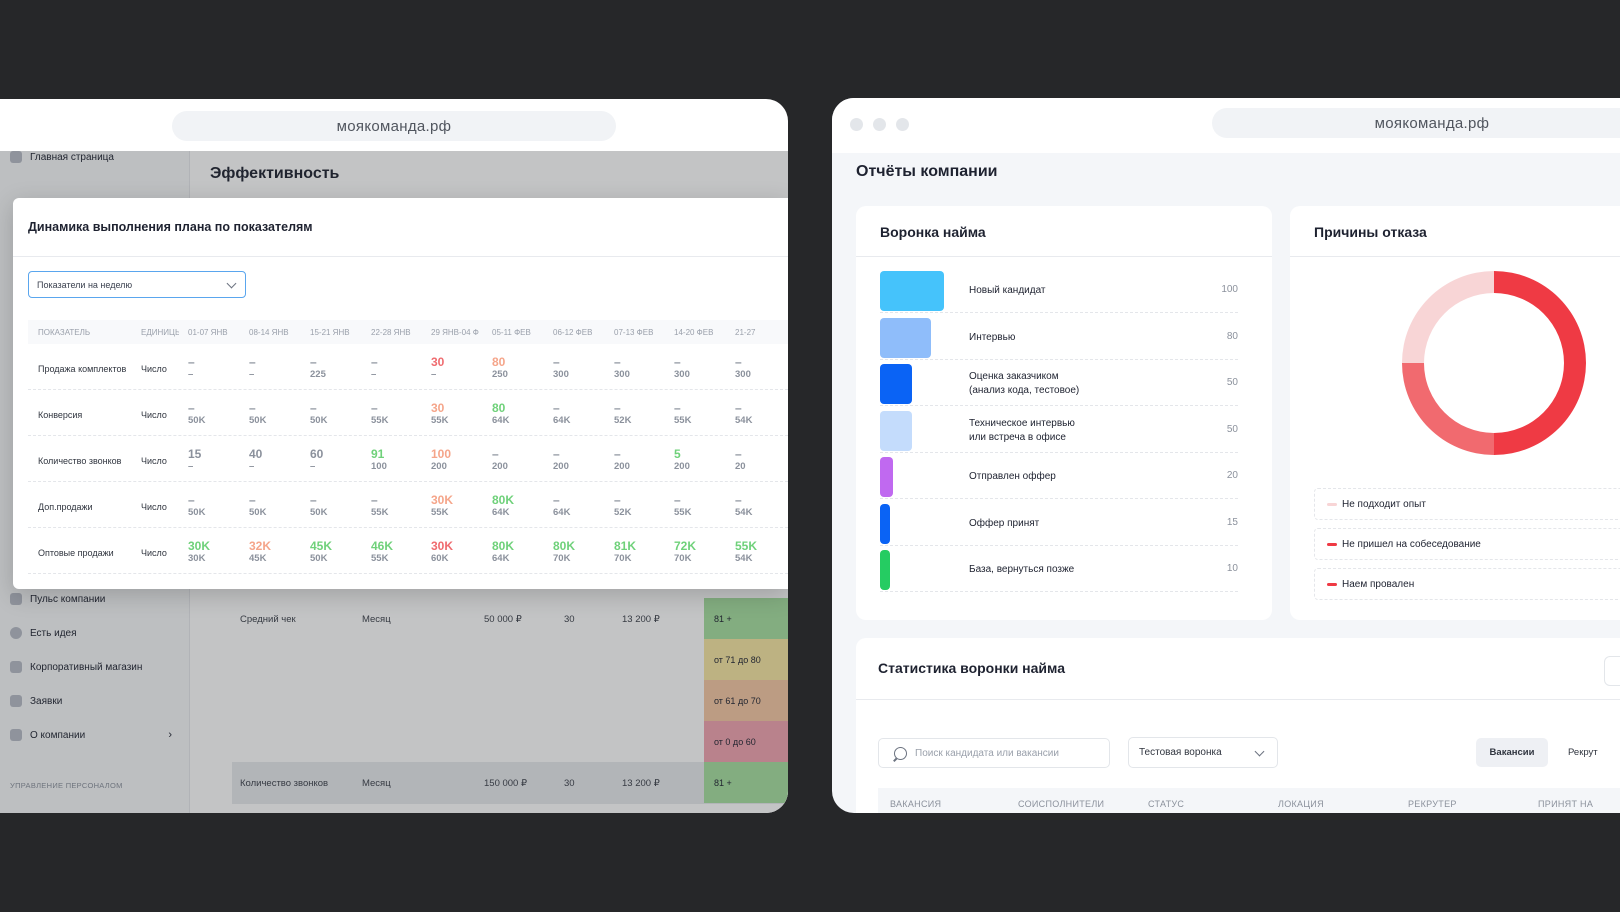 The height and width of the screenshot is (912, 1620). What do you see at coordinates (382, 546) in the screenshot?
I see `fact-value: 46K` at bounding box center [382, 546].